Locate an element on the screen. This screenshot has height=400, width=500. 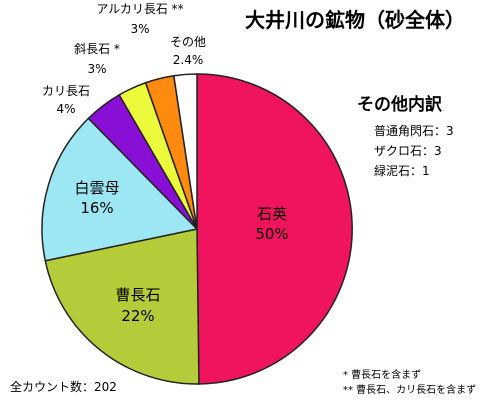
chart-title: 大井川の鉱物（砂全体） is located at coordinates (355, 20).